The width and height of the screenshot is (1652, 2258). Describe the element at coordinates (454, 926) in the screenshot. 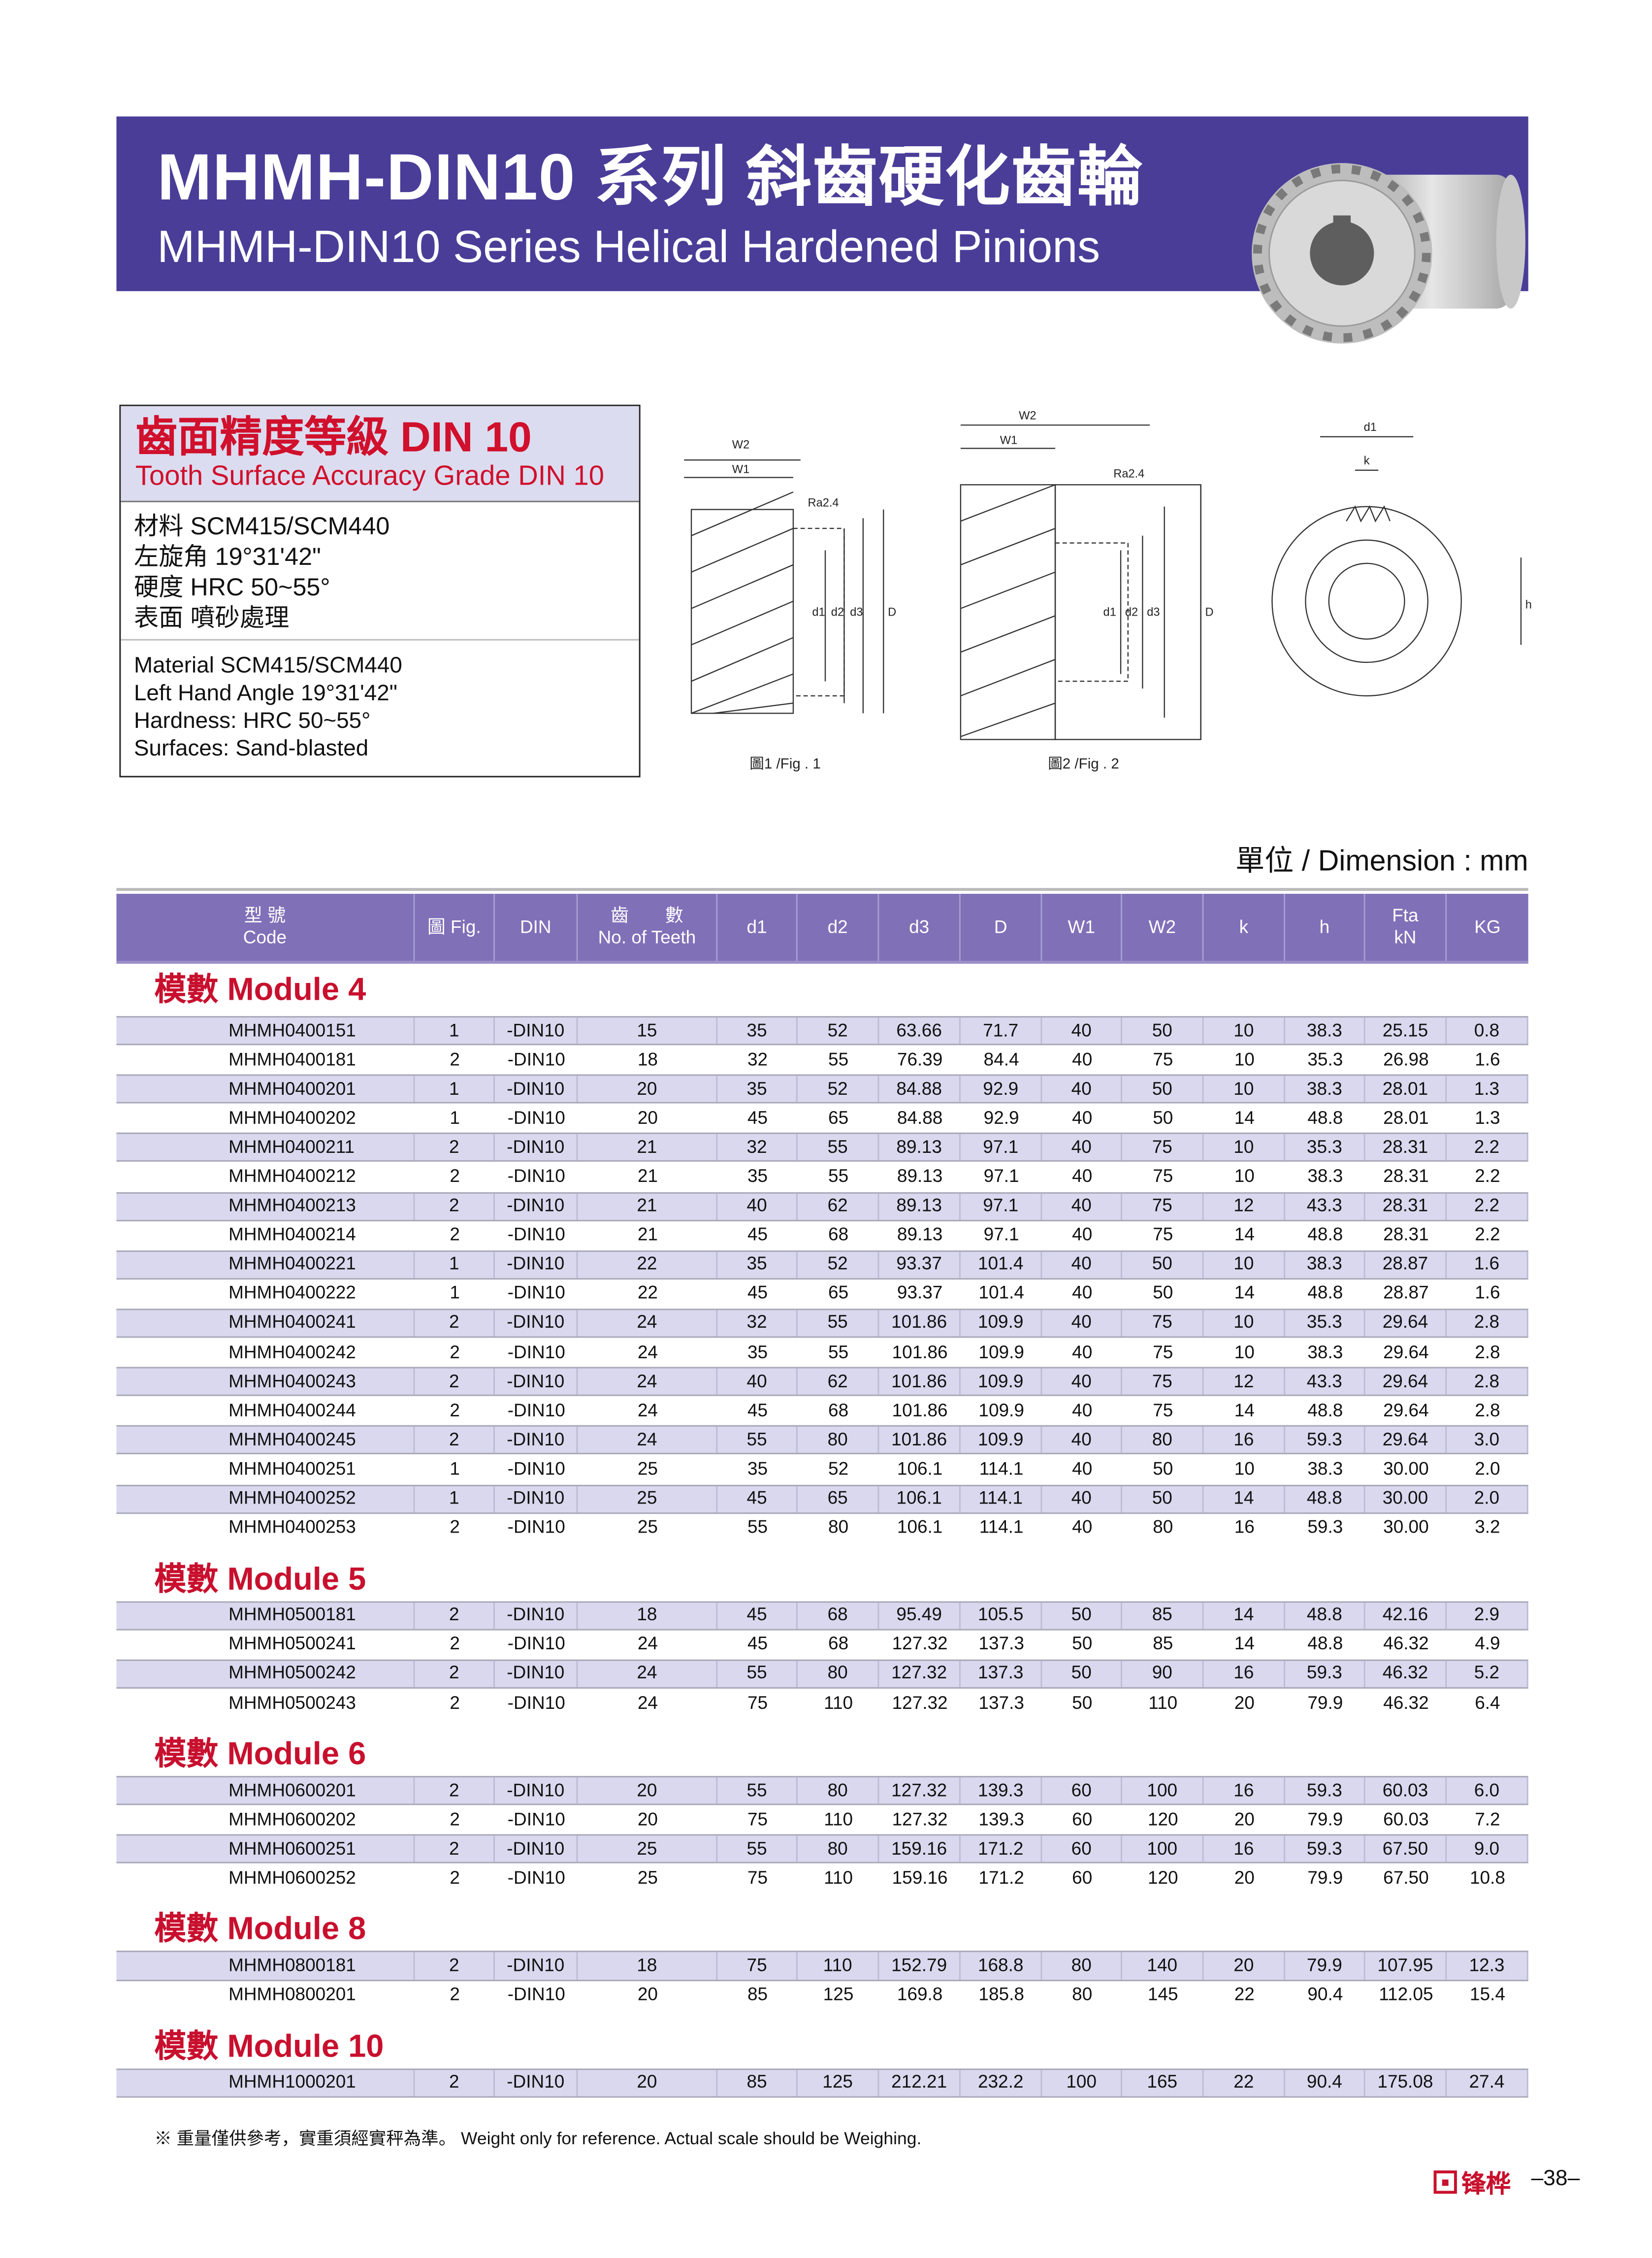

I see `column-header-en: 圖 Fig.` at that location.